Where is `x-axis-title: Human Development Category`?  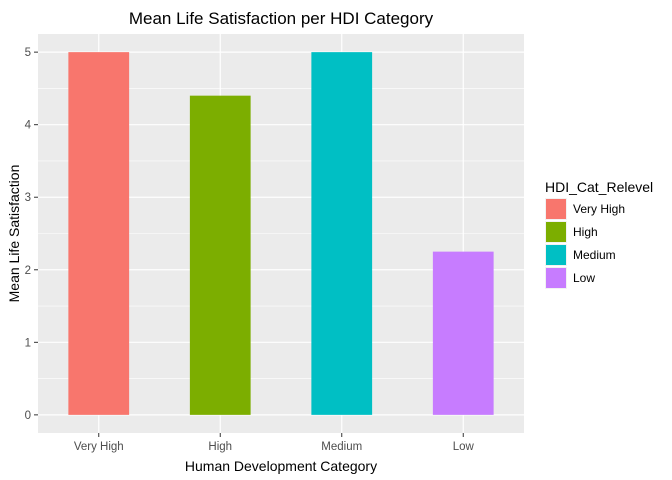 x-axis-title: Human Development Category is located at coordinates (281, 466).